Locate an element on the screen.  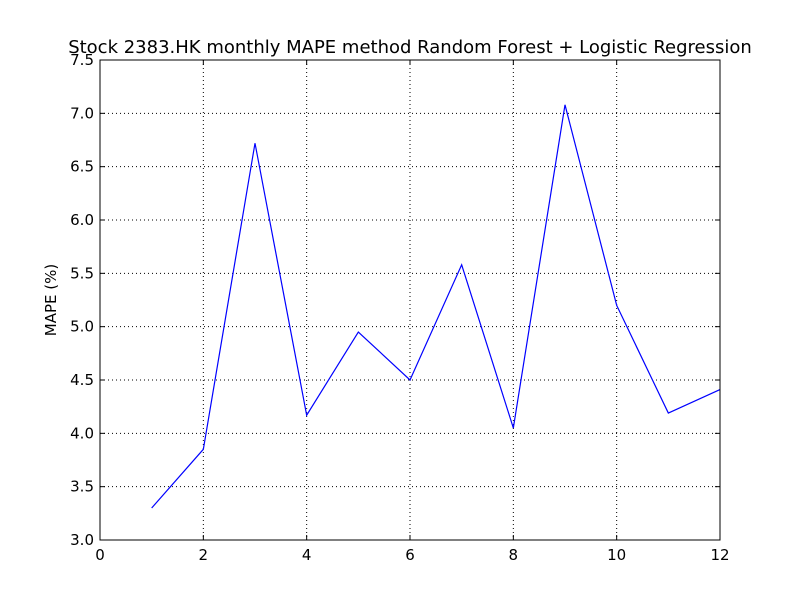
x-tick-label: 4 is located at coordinates (307, 555).